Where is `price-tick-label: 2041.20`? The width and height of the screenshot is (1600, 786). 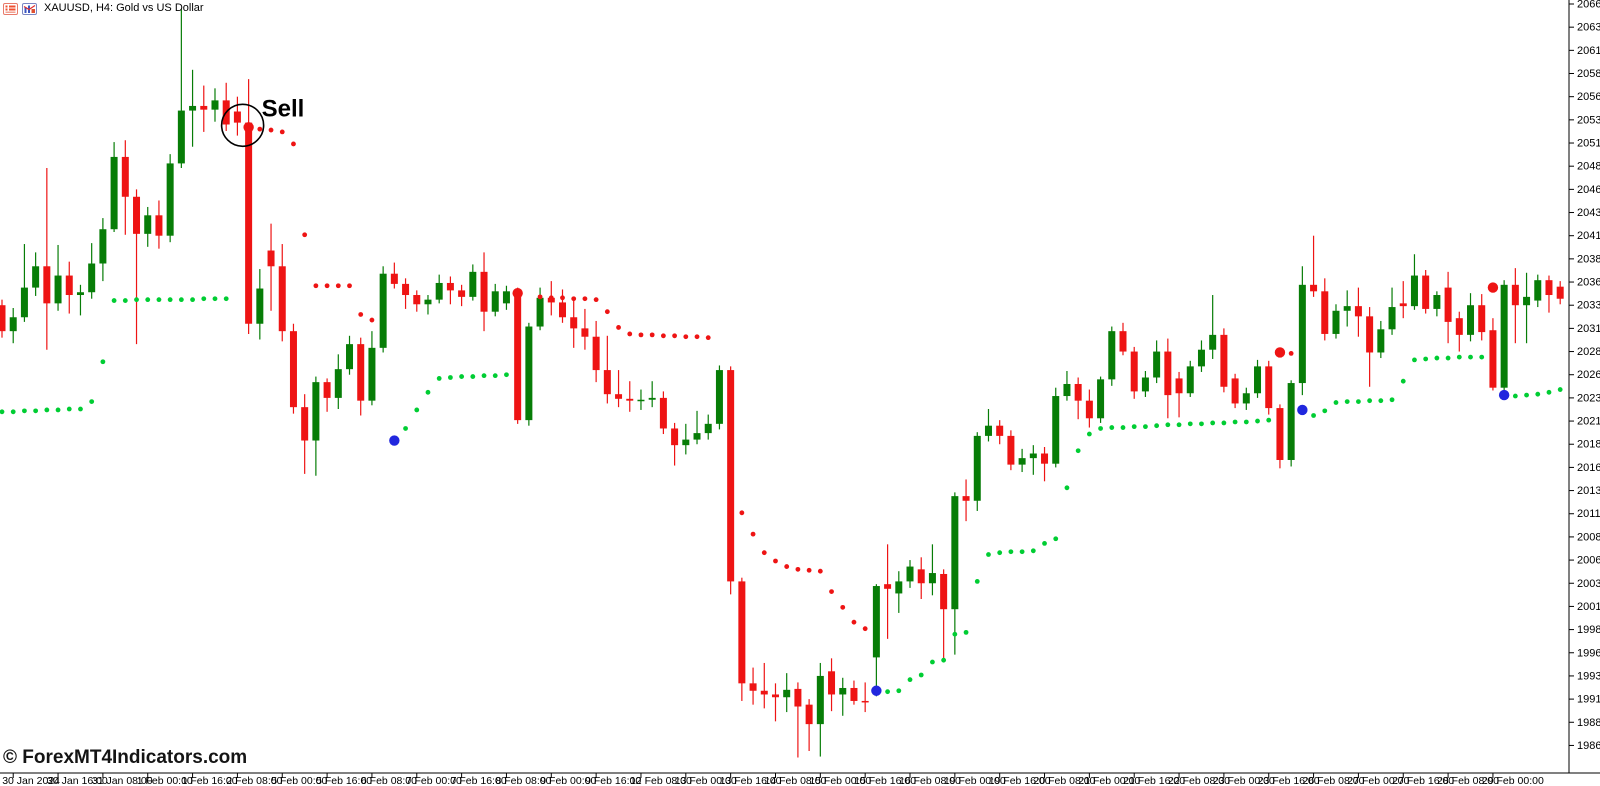
price-tick-label: 2041.20 is located at coordinates (1588, 236).